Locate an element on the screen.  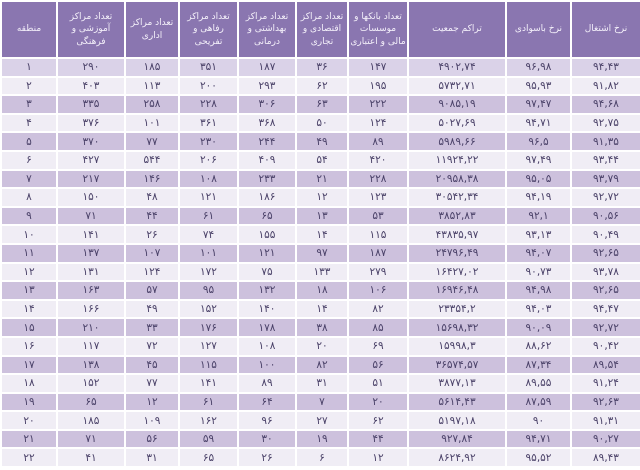
value-cell: ۱۱۷ is located at coordinates (91, 346).